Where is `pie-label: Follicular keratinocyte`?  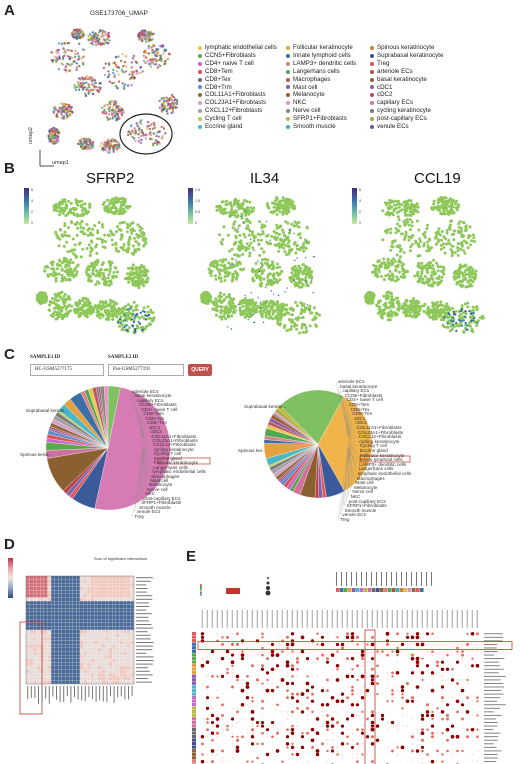
pie-label: Follicular keratinocyte is located at coordinates (176, 463).